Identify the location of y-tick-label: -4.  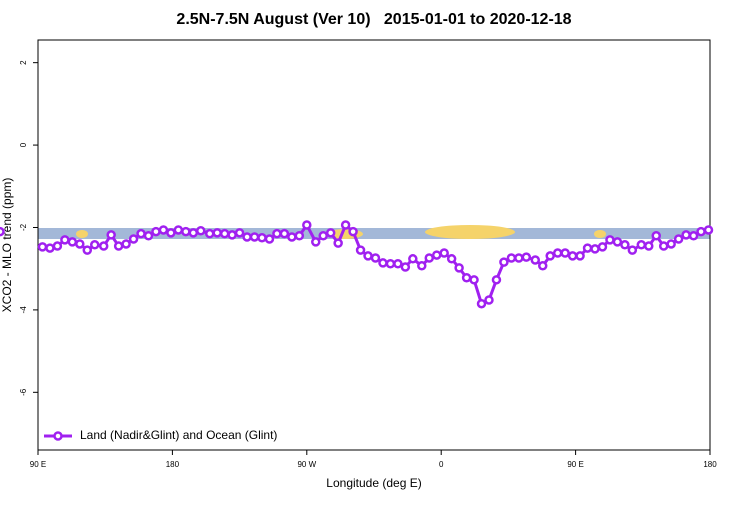
(23, 310).